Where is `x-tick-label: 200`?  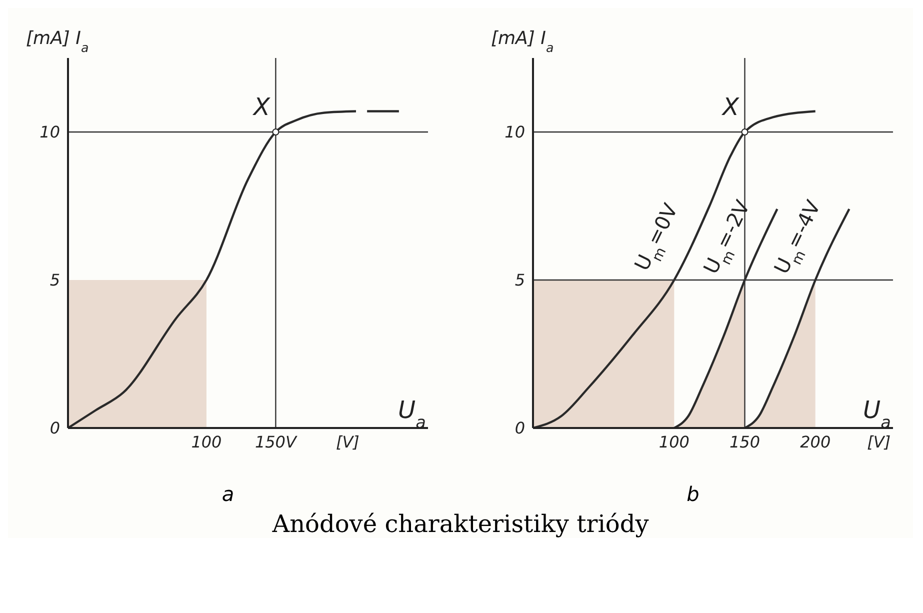
x-tick-label: 200 is located at coordinates (815, 442).